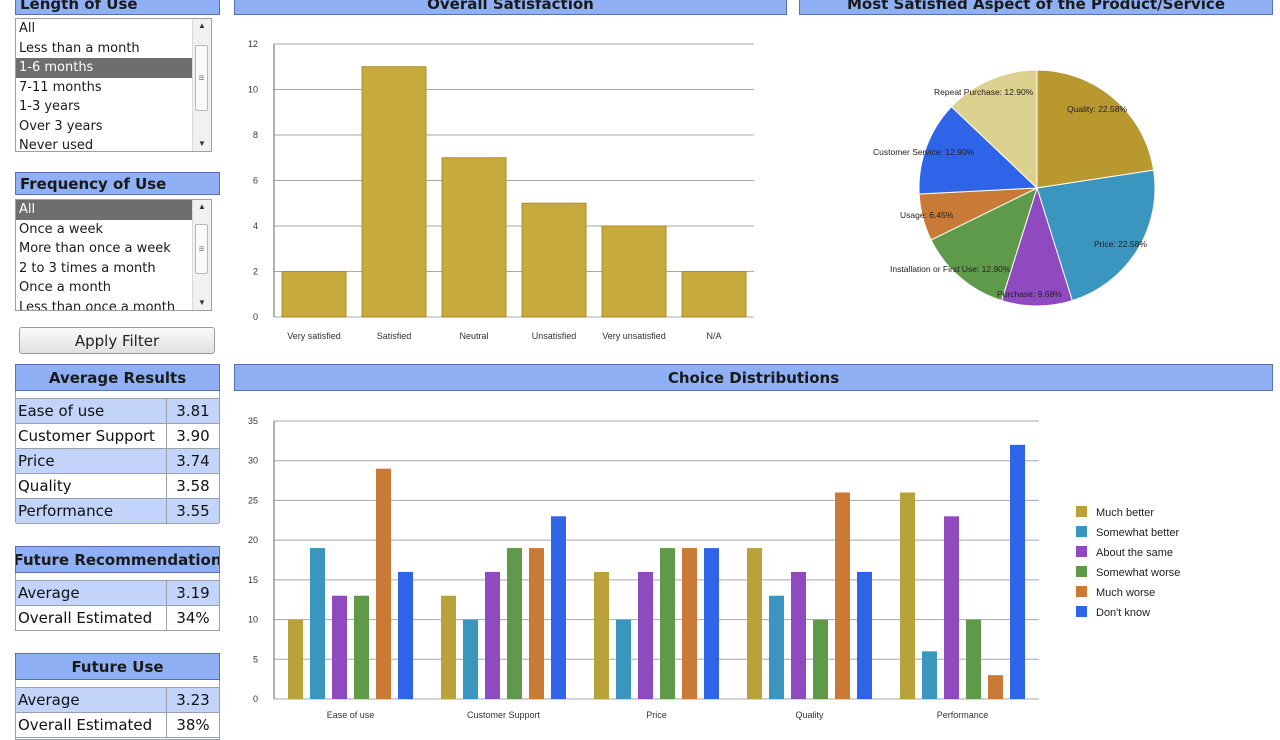 This screenshot has height=740, width=1280. Describe the element at coordinates (193, 593) in the screenshot. I see `row-value: 3.19` at that location.